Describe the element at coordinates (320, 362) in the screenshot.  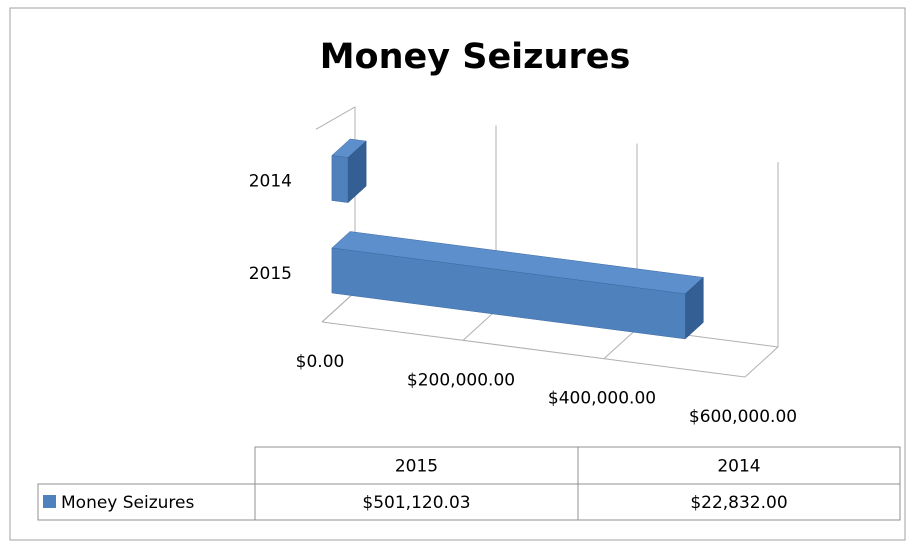
I see `x-tick-label: $0.00` at that location.